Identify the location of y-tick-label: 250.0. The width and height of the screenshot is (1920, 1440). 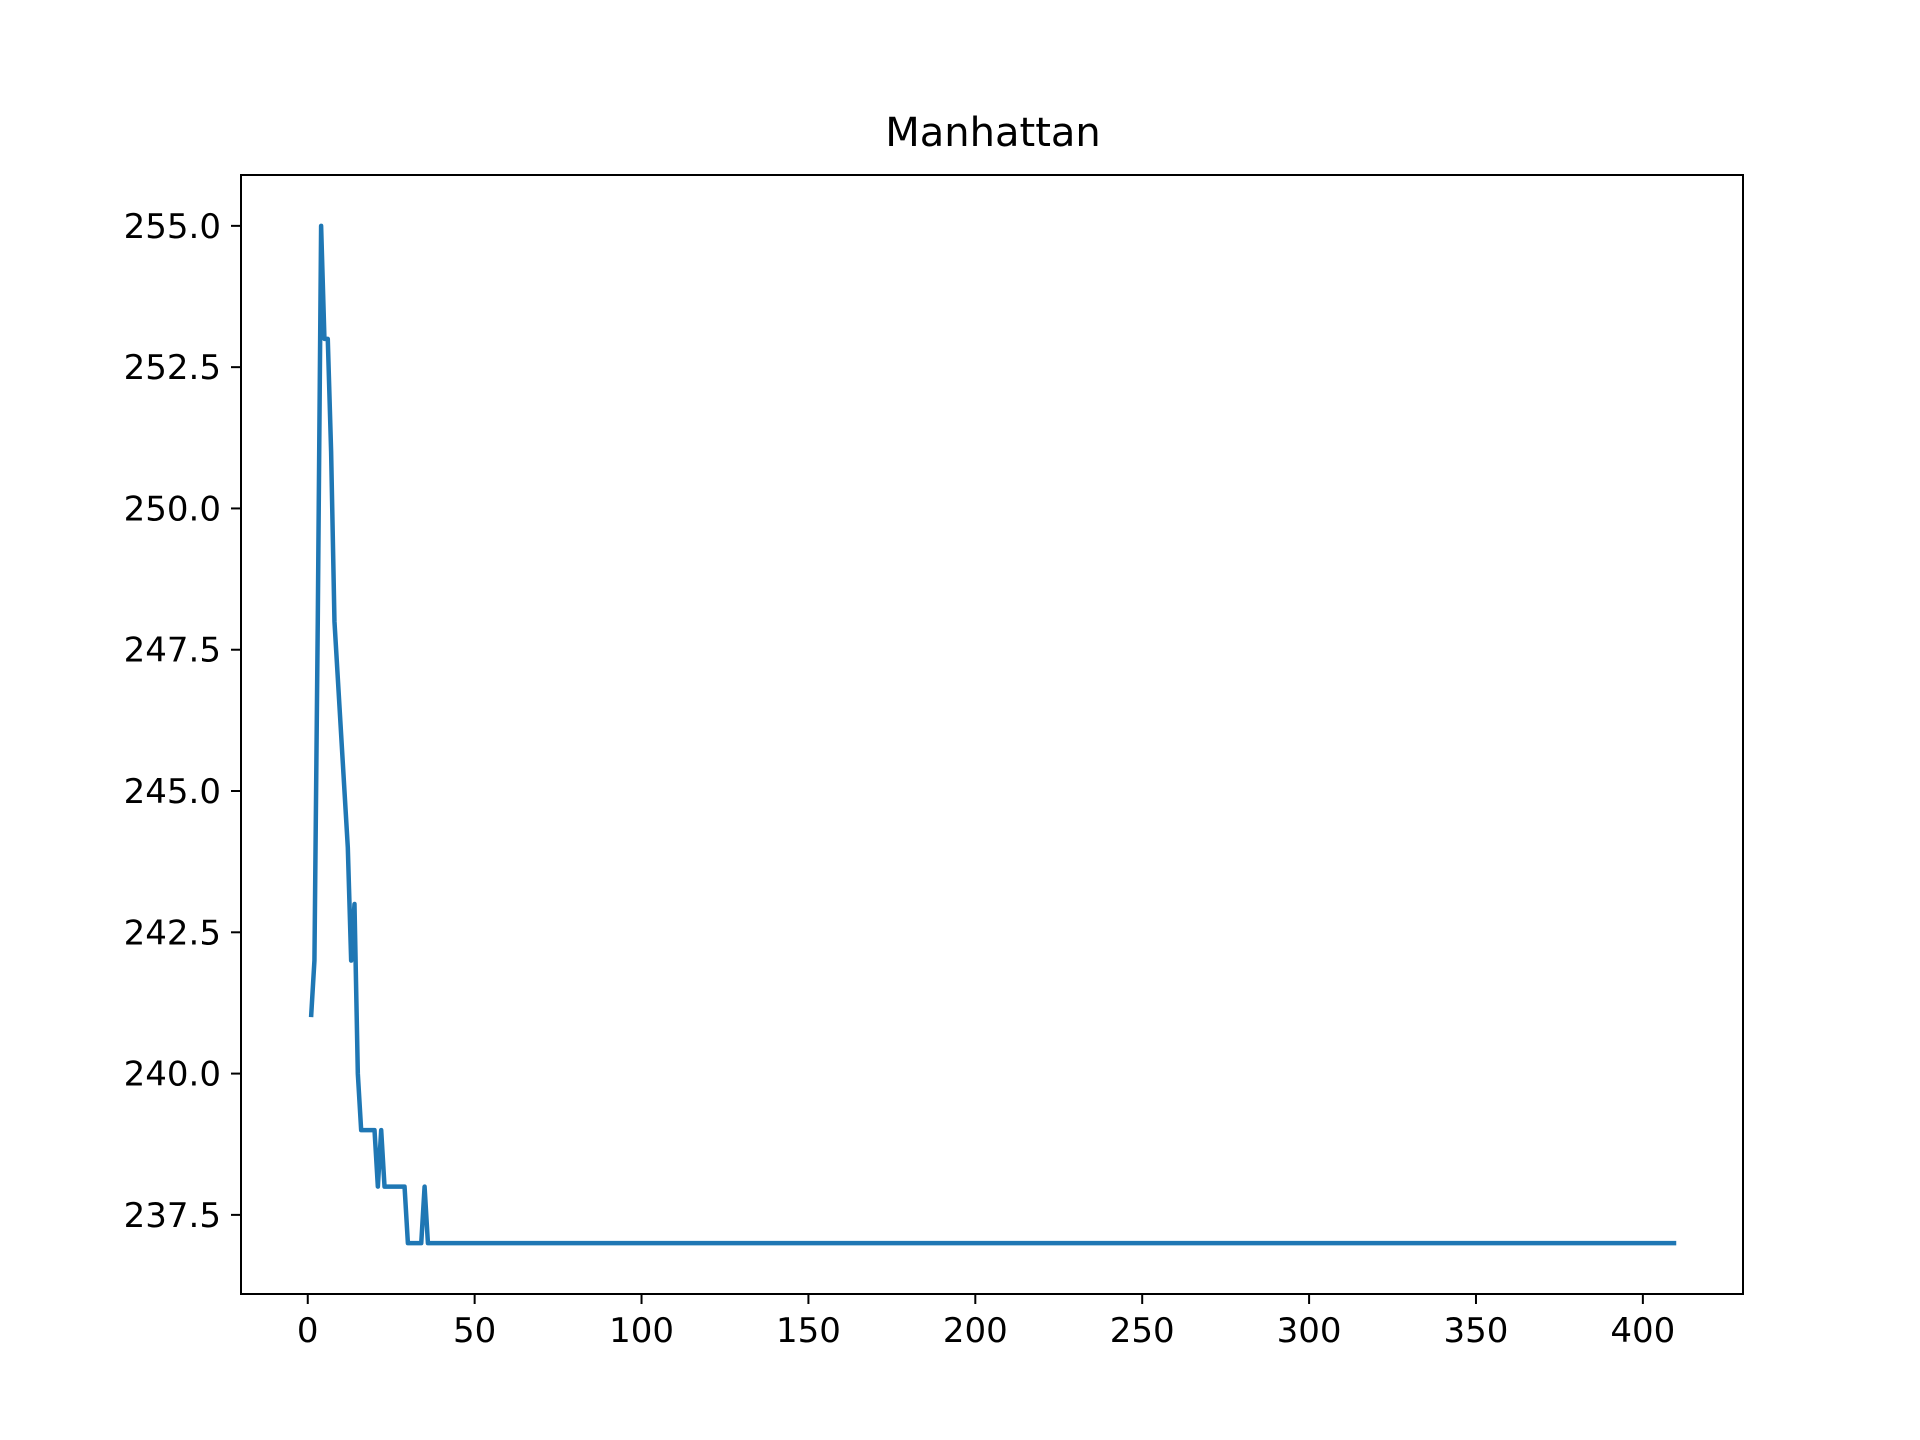
(172, 509).